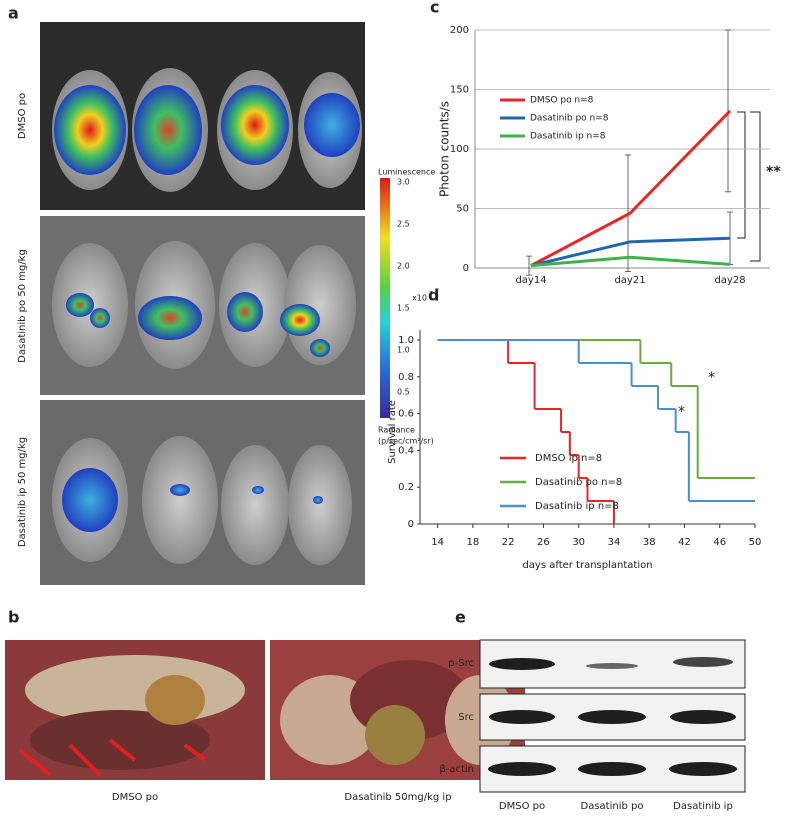 The width and height of the screenshot is (787, 829). I want to click on western-blot, so click(612, 716).